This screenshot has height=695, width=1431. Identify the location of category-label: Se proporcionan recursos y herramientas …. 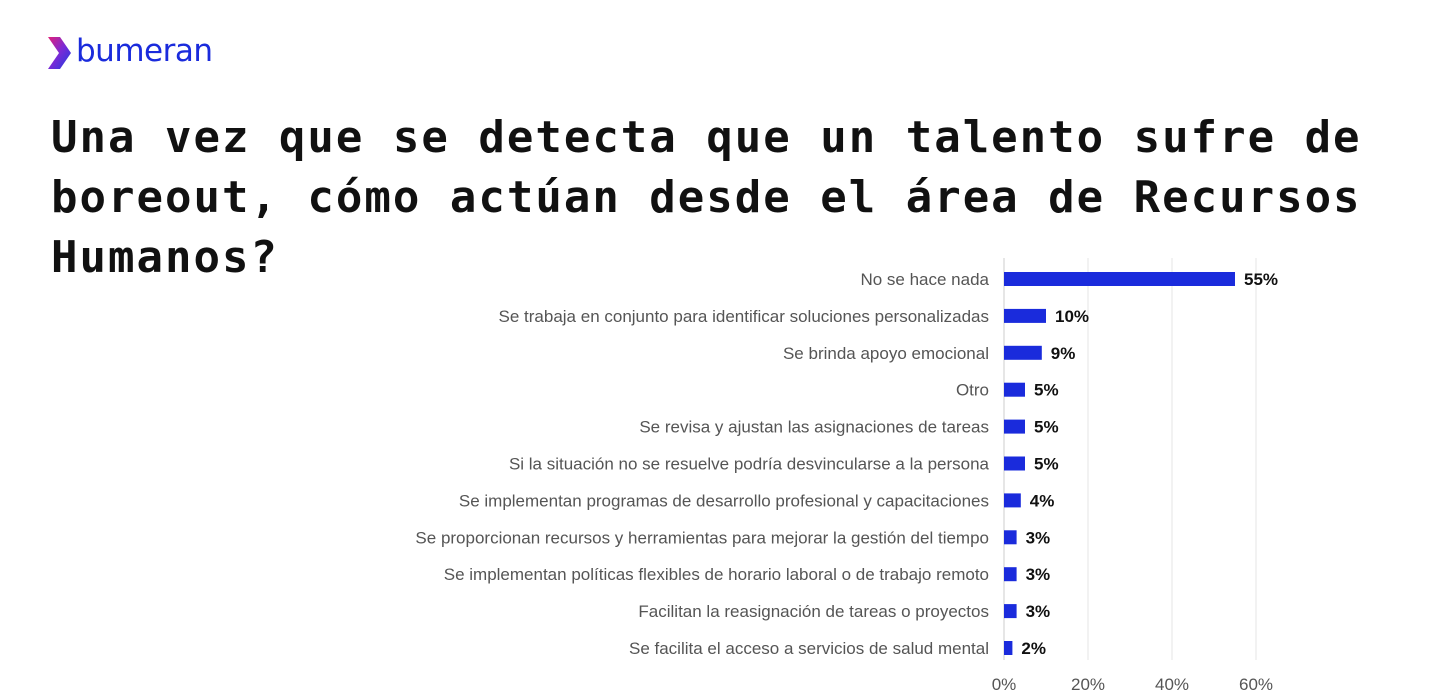
(702, 537).